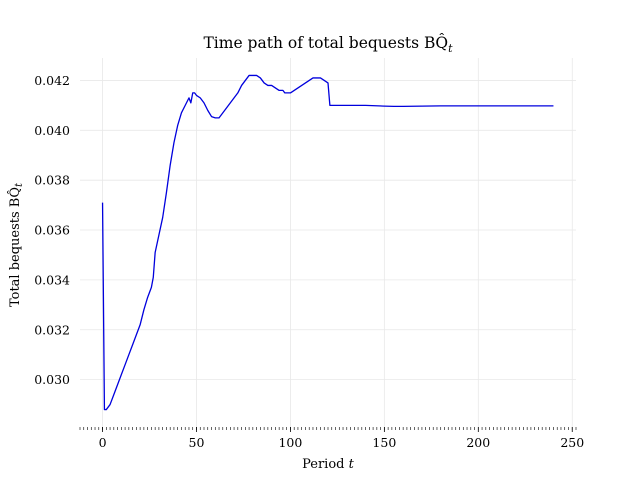 Image resolution: width=640 pixels, height=480 pixels. What do you see at coordinates (52, 329) in the screenshot?
I see `y-tick-label: 0.032` at bounding box center [52, 329].